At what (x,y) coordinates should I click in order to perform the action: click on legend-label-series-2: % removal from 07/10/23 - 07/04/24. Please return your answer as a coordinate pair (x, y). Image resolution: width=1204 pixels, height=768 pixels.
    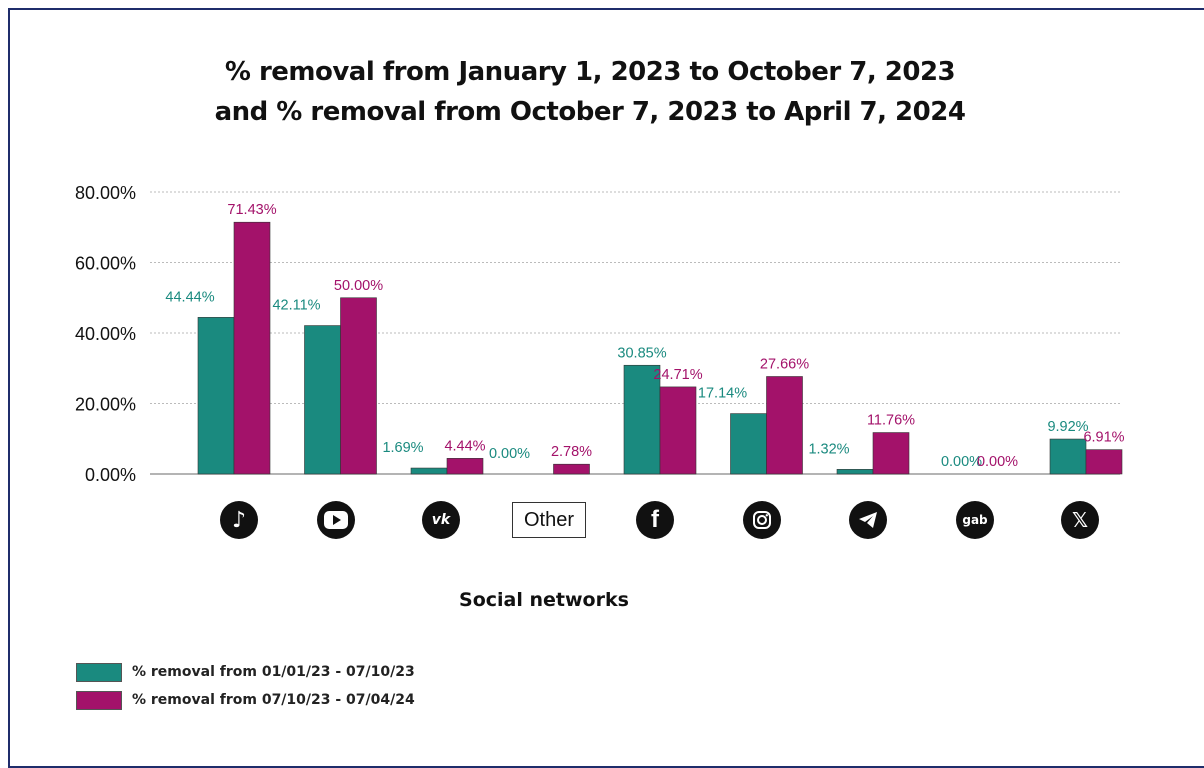
    Looking at the image, I should click on (273, 700).